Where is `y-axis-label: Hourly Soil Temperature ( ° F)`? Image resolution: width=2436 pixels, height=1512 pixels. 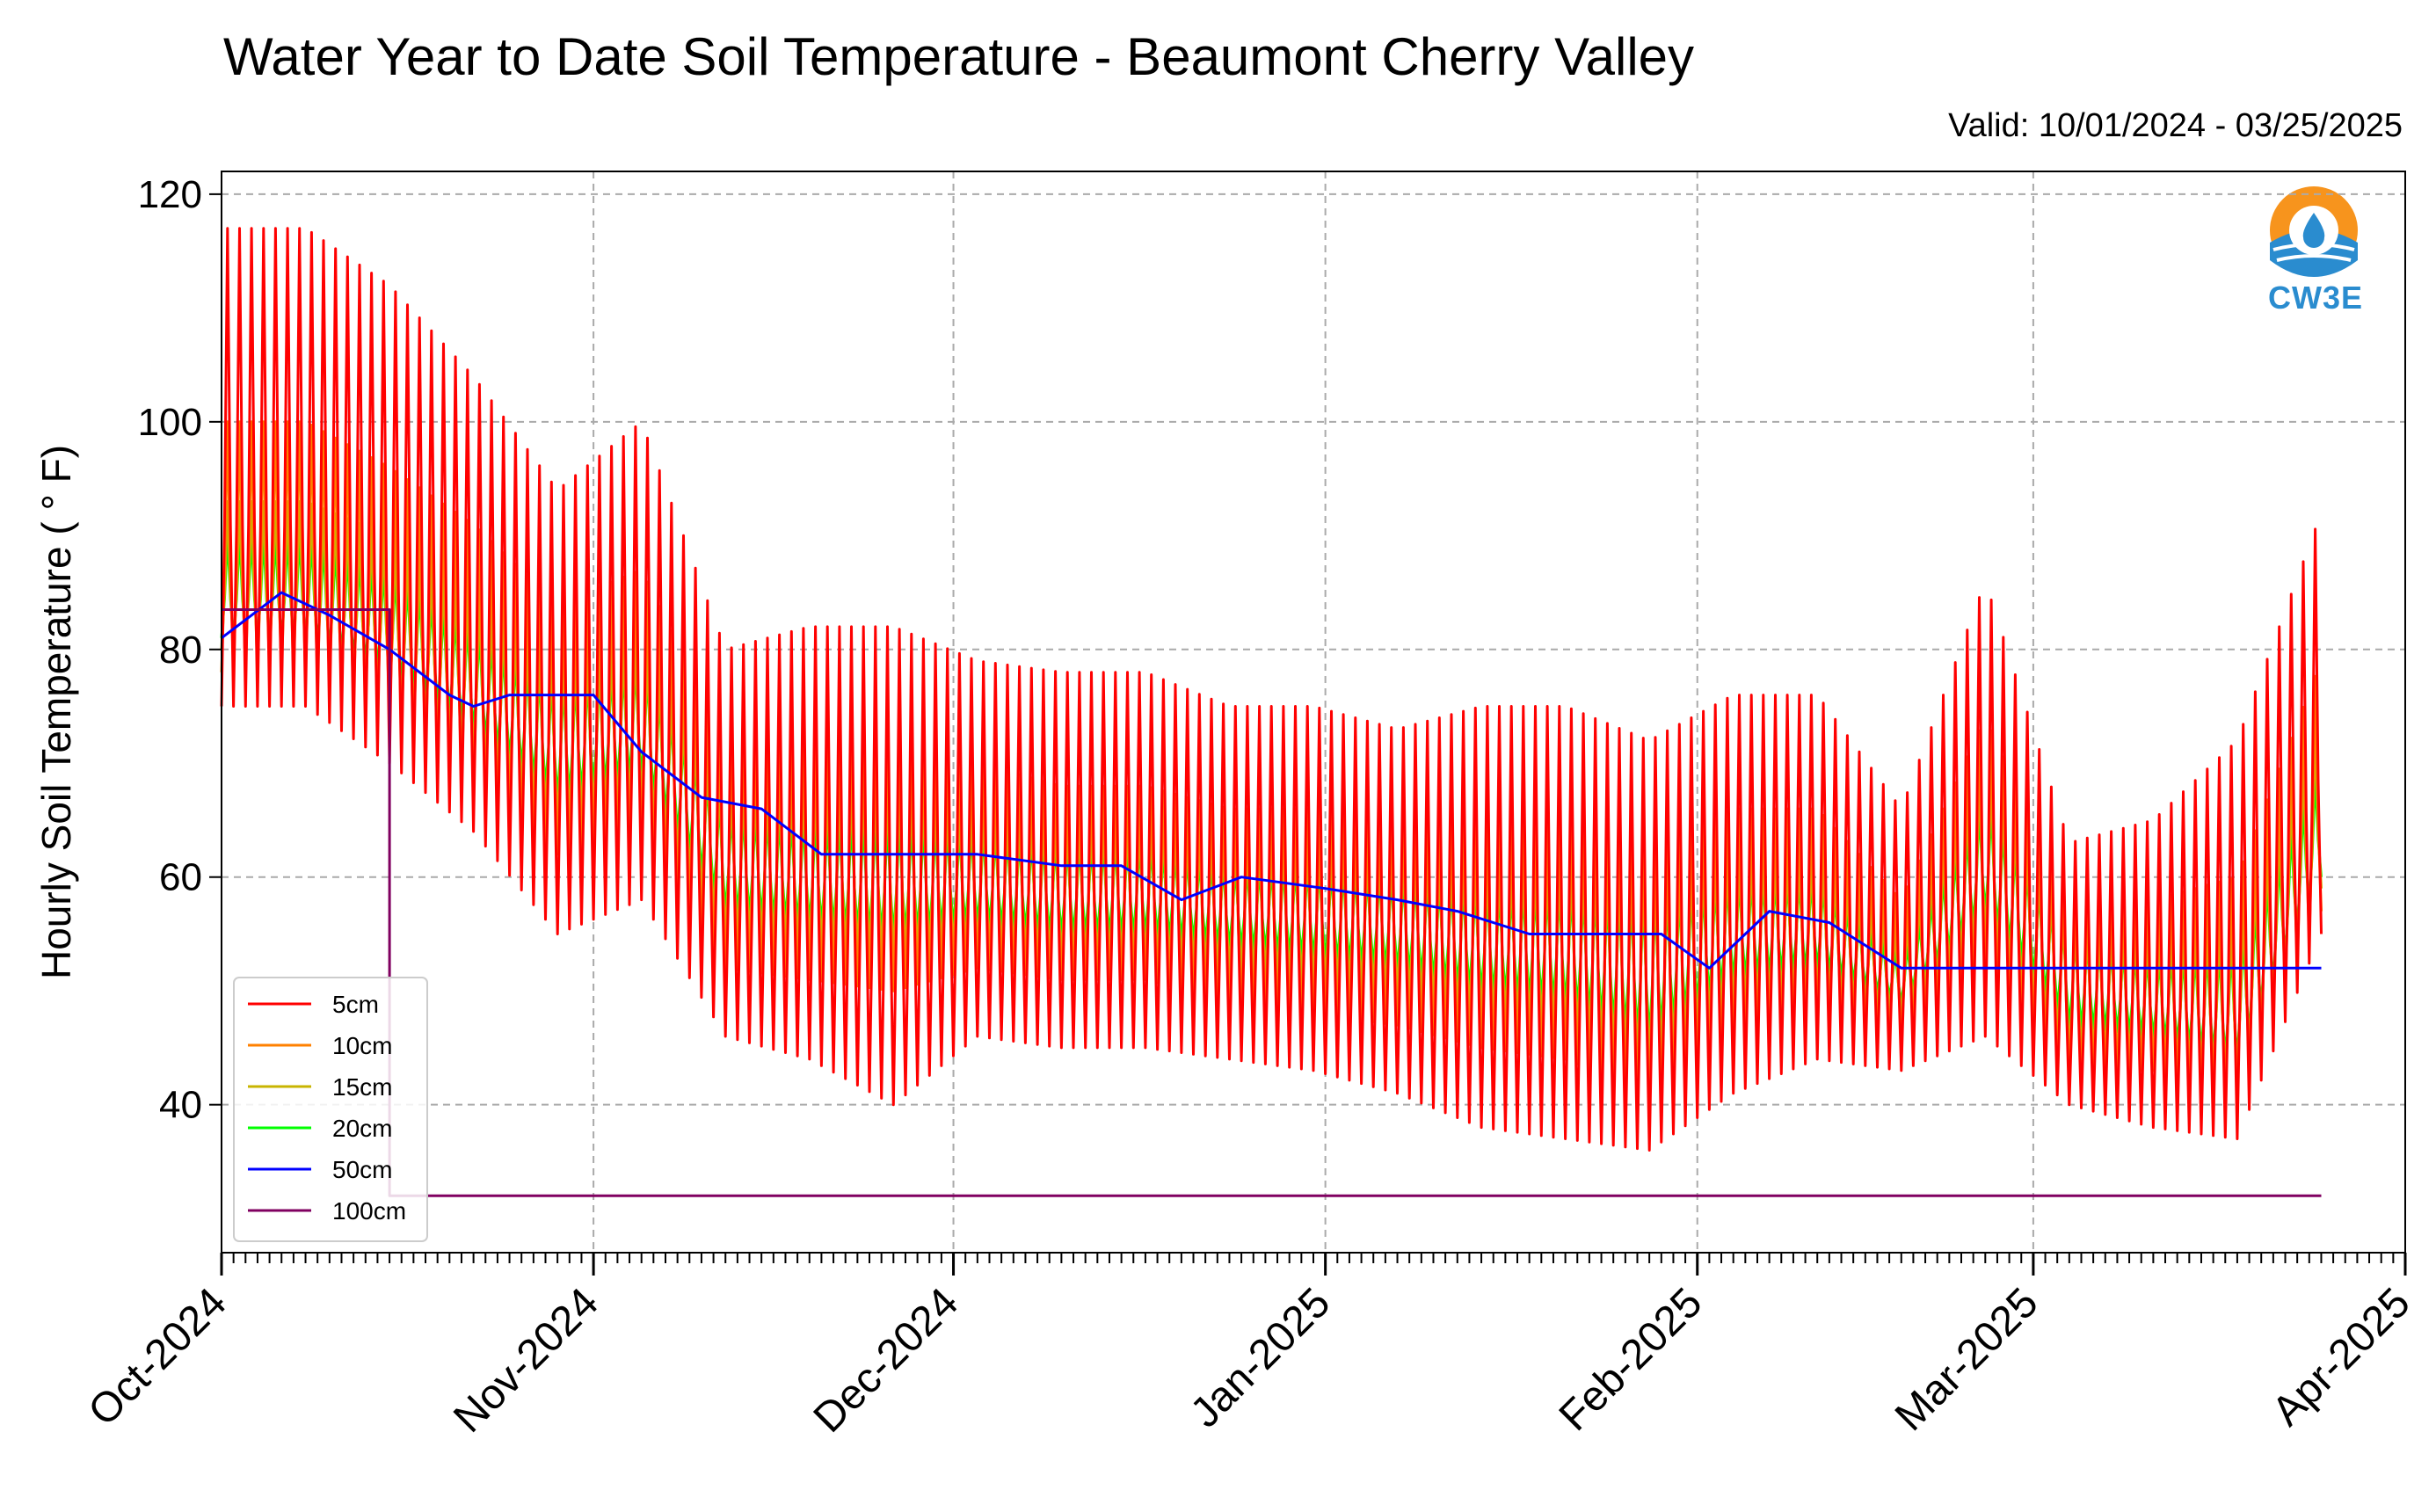
y-axis-label: Hourly Soil Temperature ( ° F) is located at coordinates (56, 712).